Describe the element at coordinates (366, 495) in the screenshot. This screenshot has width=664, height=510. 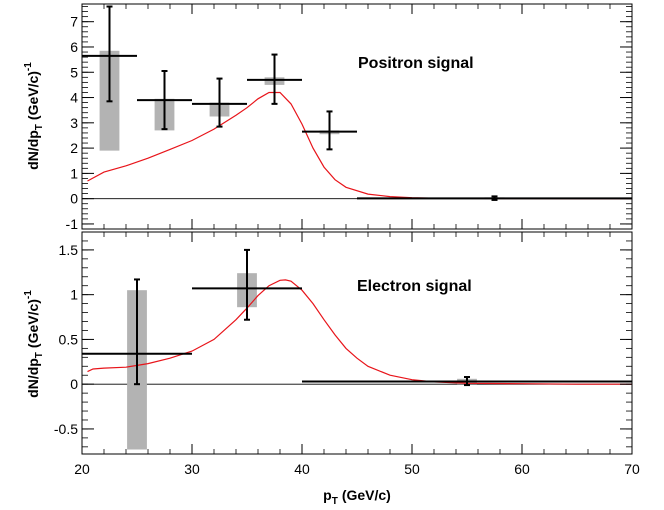
I see `x-axis-title-units: (GeV/c)` at that location.